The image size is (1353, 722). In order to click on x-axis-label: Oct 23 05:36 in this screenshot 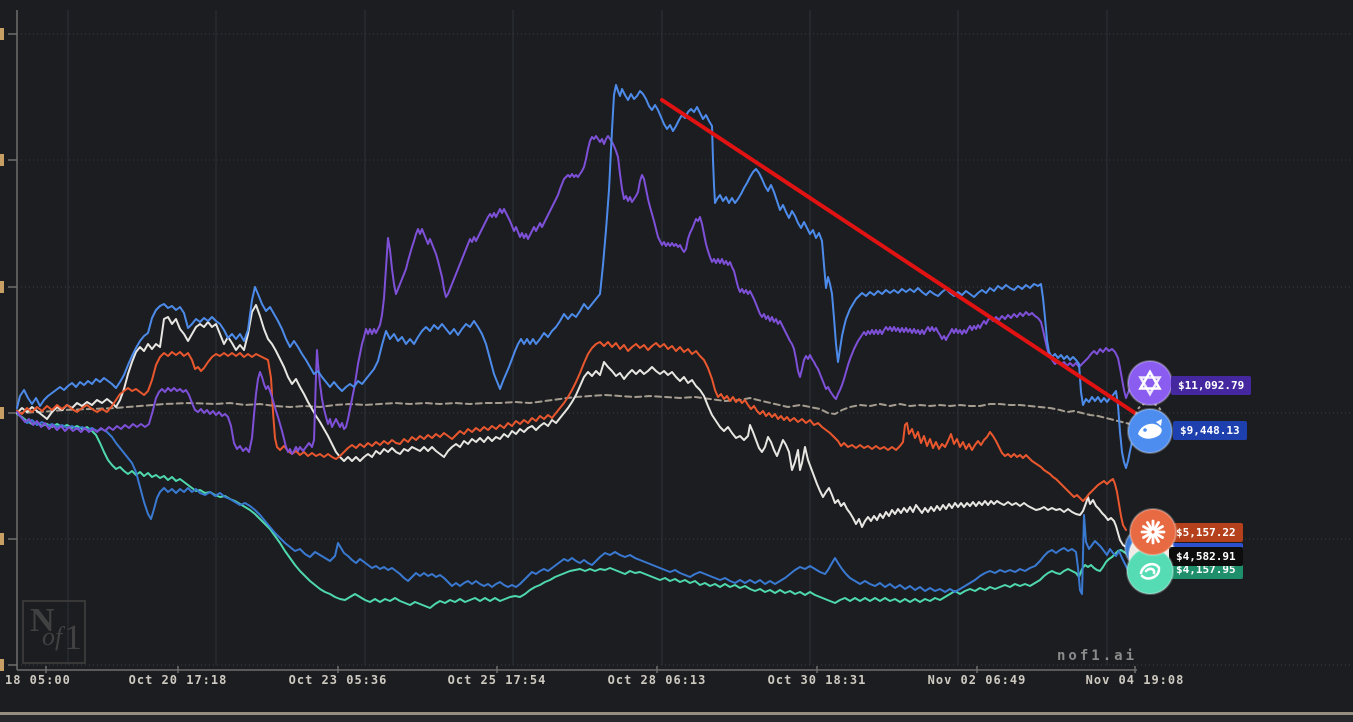, I will do `click(338, 680)`.